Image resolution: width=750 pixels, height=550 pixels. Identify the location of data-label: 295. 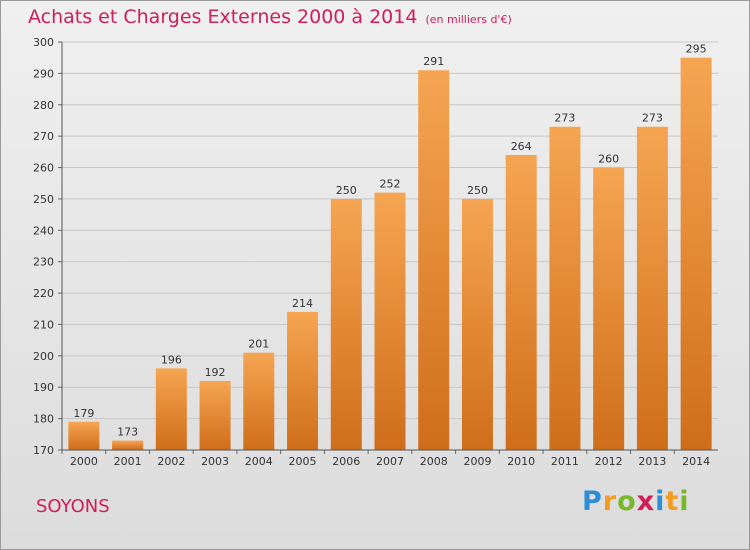
(696, 49).